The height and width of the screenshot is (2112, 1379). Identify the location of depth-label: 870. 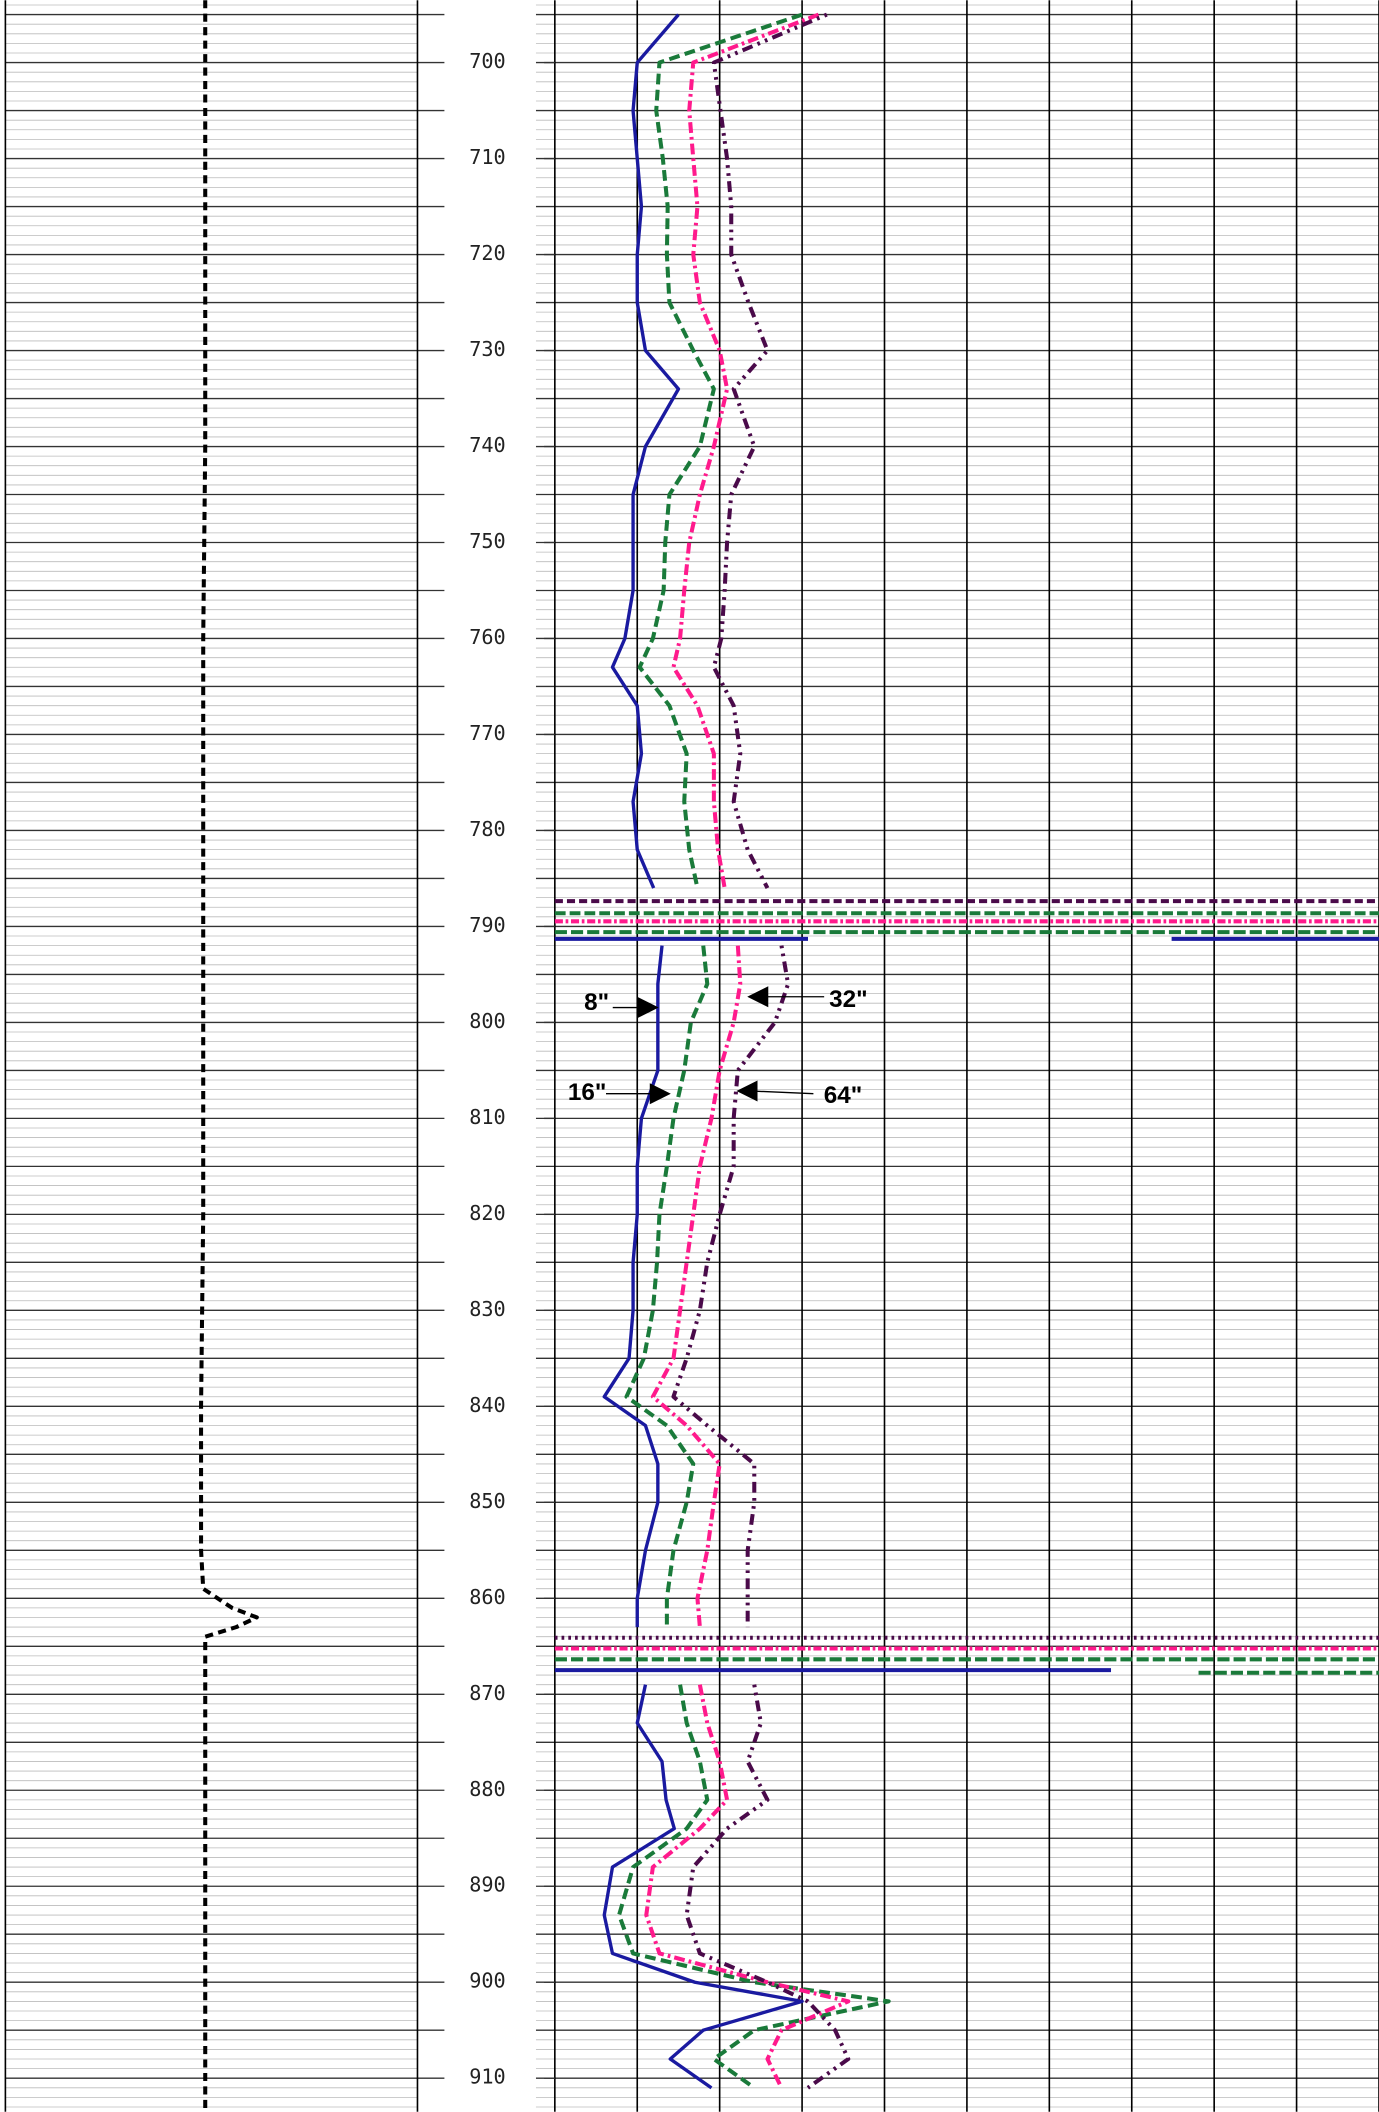
(487, 1693).